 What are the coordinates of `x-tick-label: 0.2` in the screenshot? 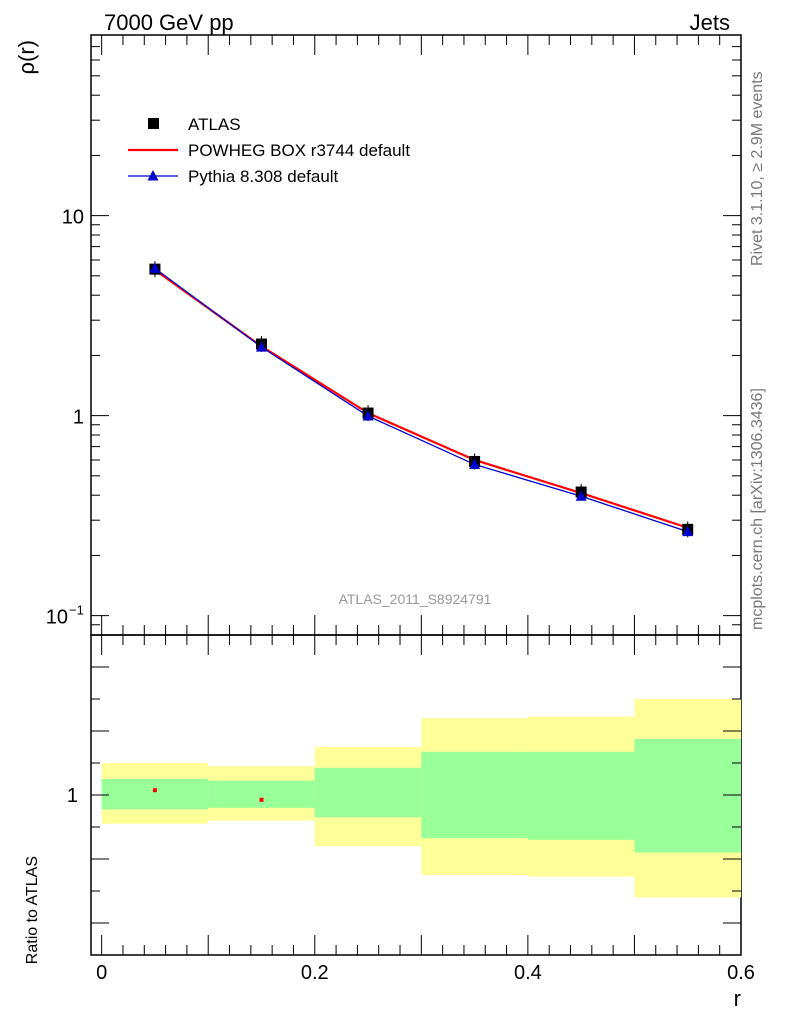 It's located at (315, 973).